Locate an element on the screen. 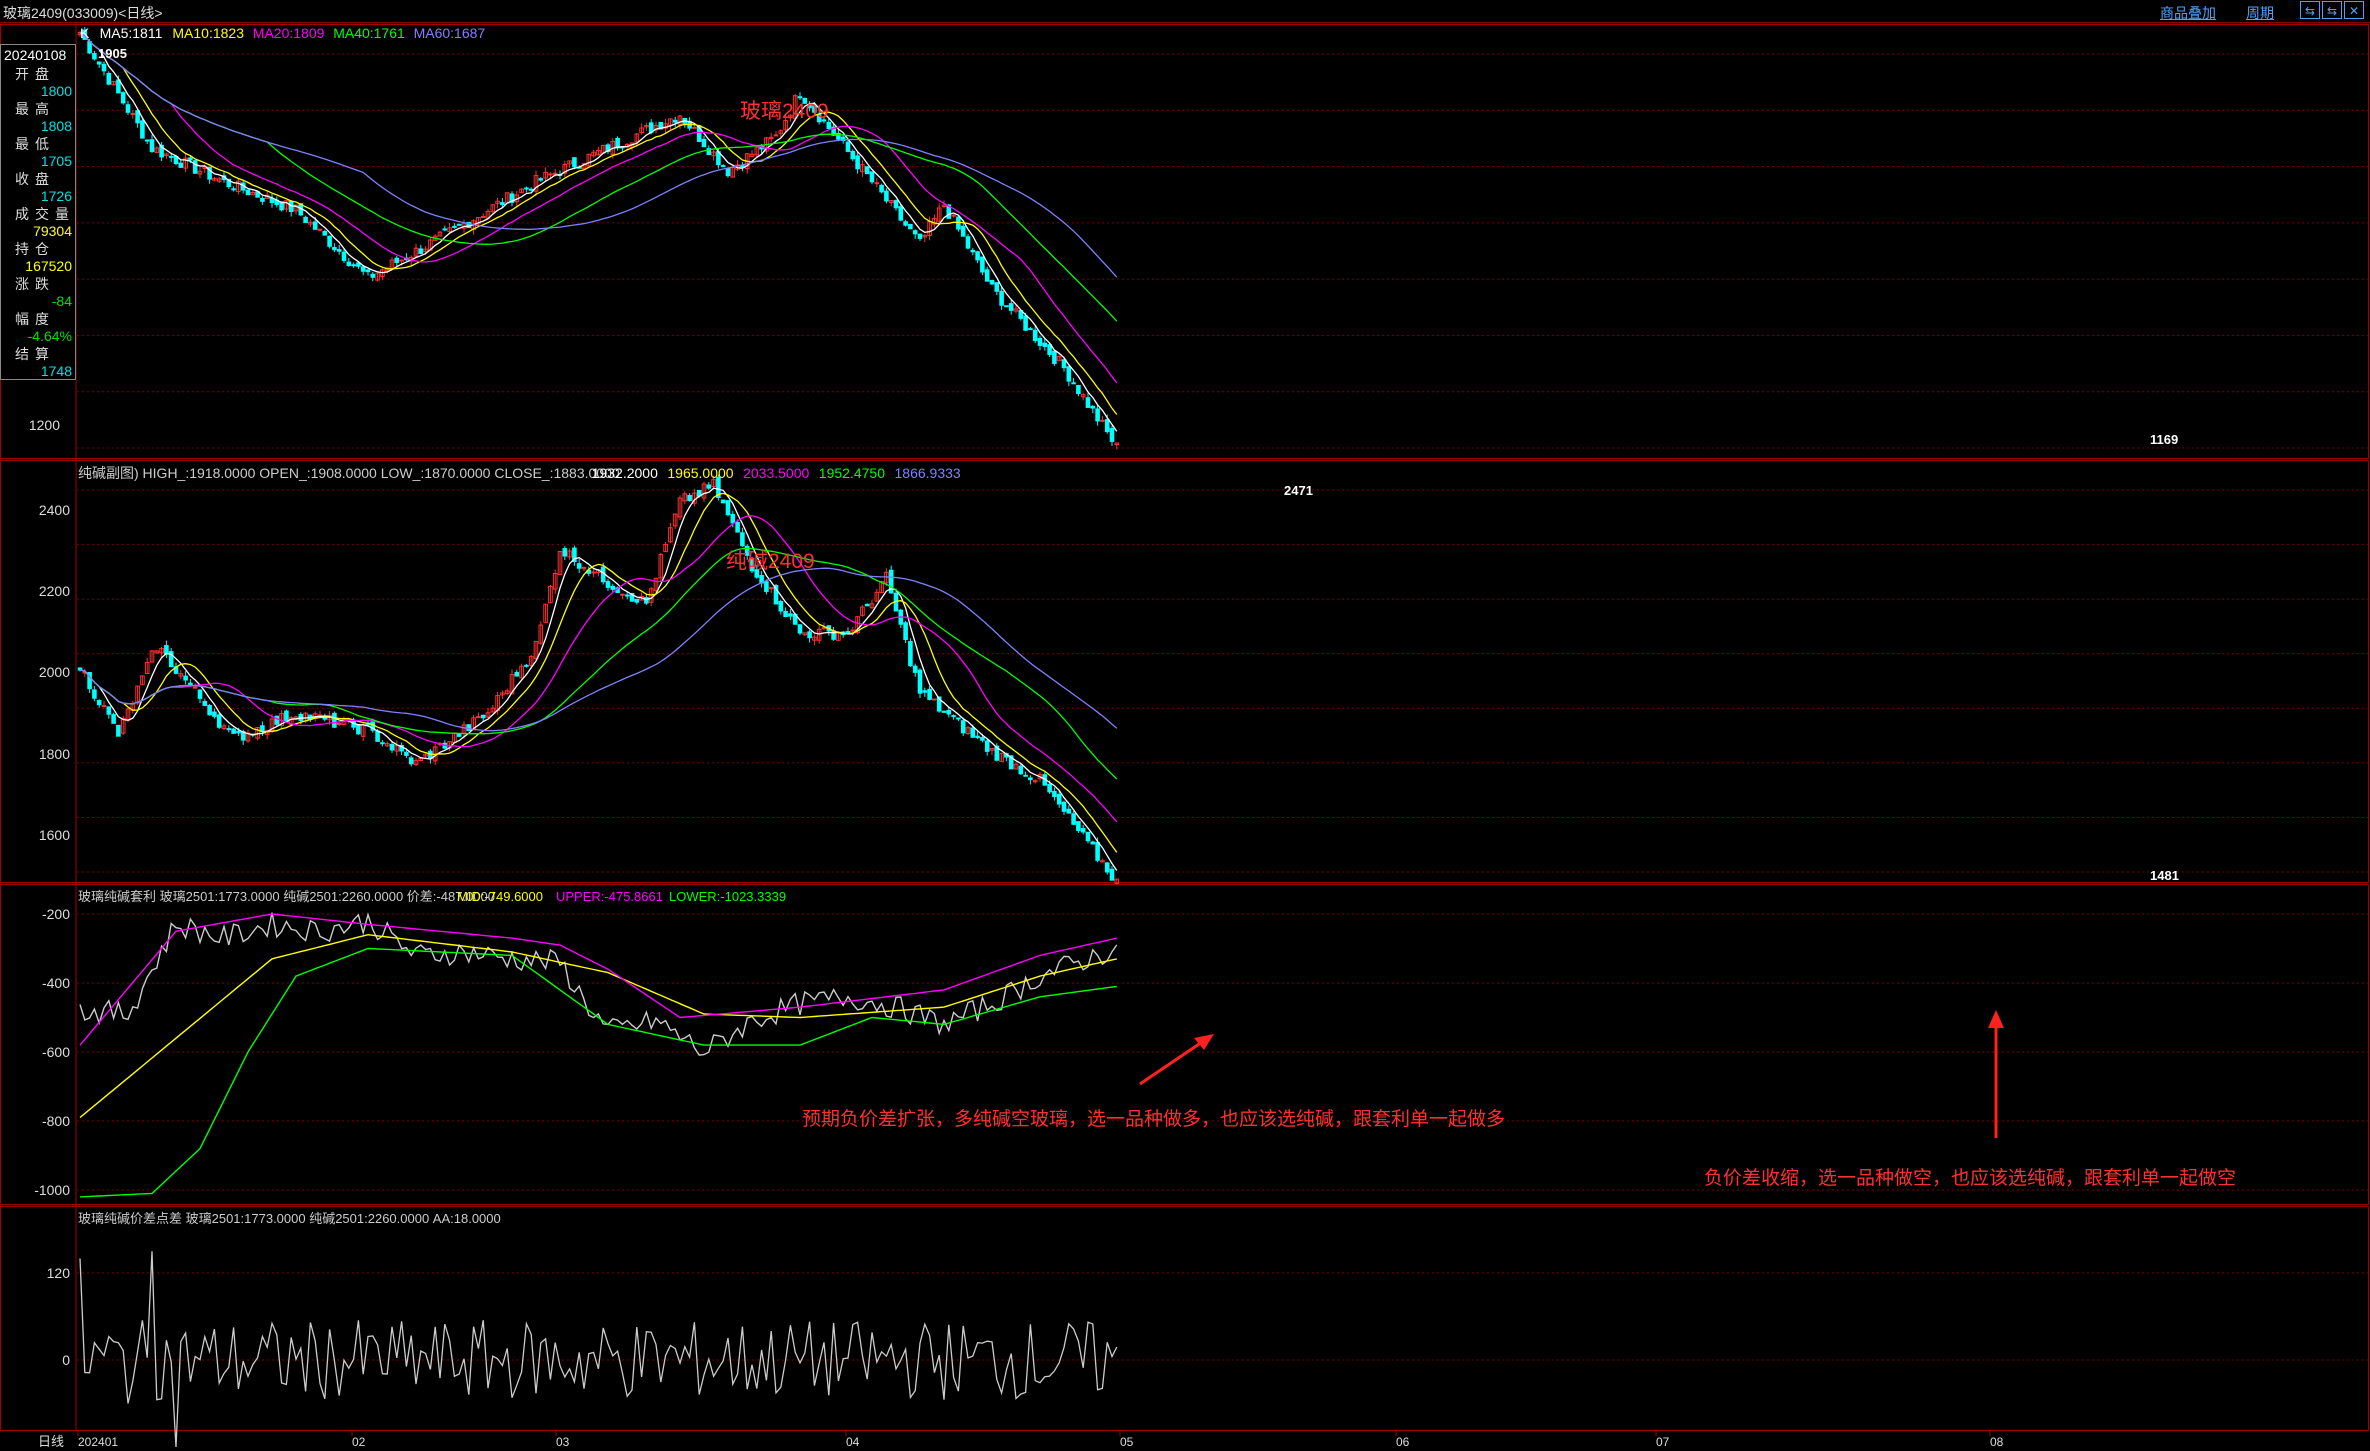  x-tick-label: 07 is located at coordinates (1663, 1442).